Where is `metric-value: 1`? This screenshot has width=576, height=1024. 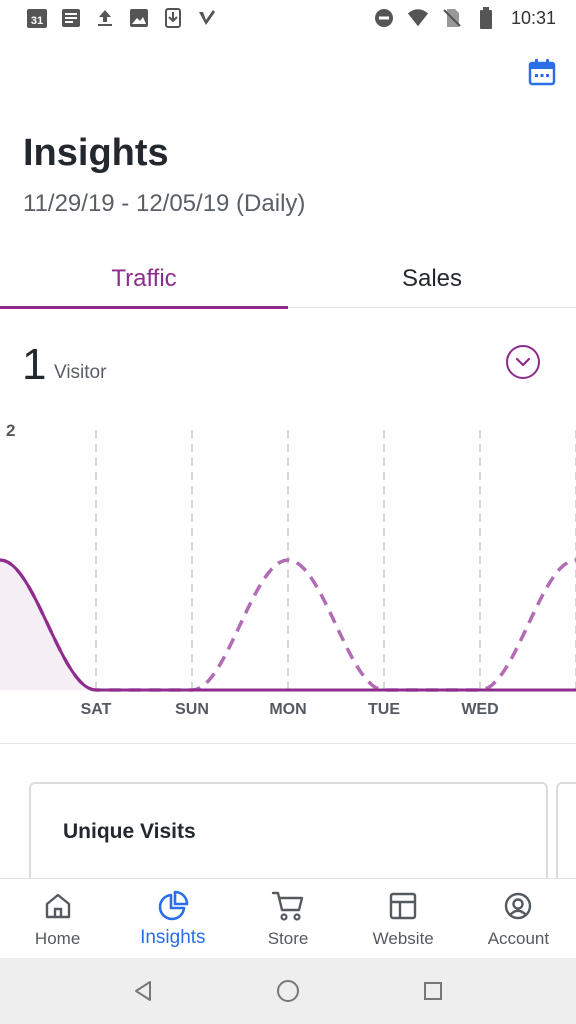
metric-value: 1 is located at coordinates (34, 364).